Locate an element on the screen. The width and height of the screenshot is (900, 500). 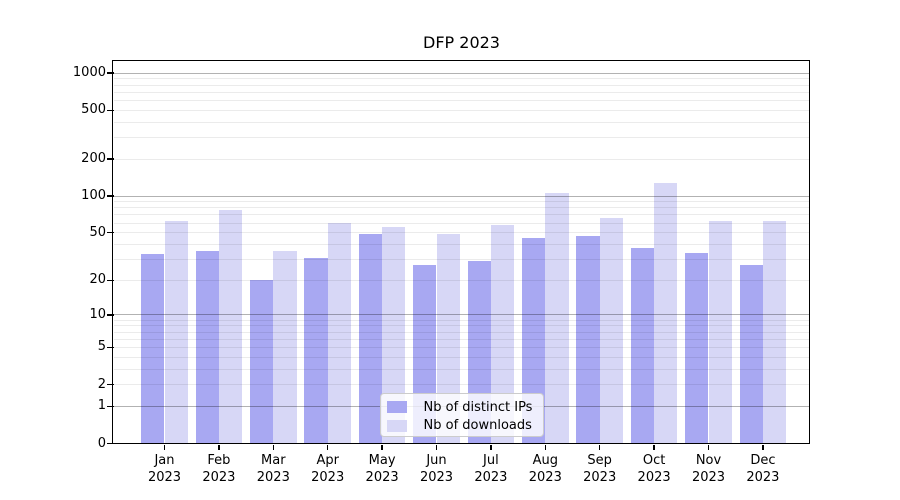
bar-distinct-ips-mar is located at coordinates (262, 362).